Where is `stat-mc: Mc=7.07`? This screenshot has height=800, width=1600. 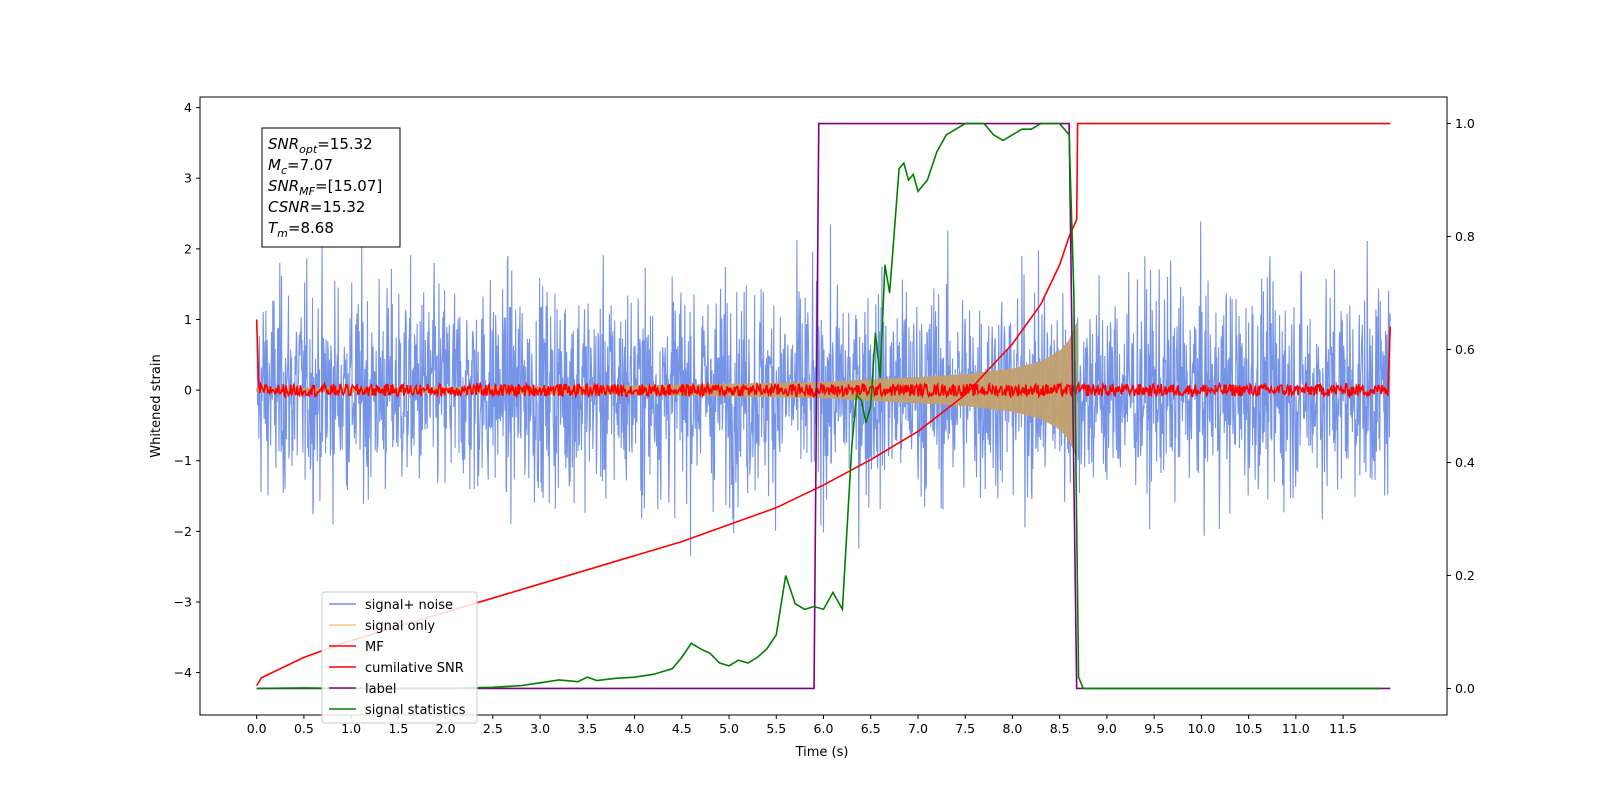
stat-mc: Mc=7.07 is located at coordinates (300, 166).